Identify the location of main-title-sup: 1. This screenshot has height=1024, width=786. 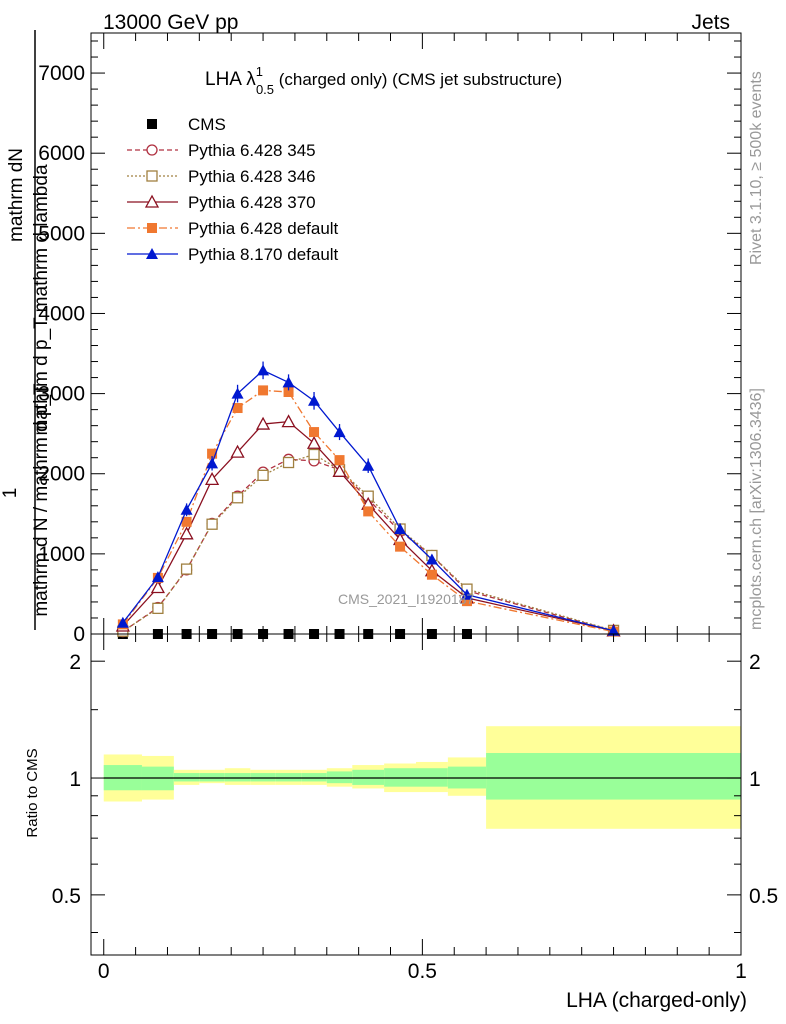
(259, 71).